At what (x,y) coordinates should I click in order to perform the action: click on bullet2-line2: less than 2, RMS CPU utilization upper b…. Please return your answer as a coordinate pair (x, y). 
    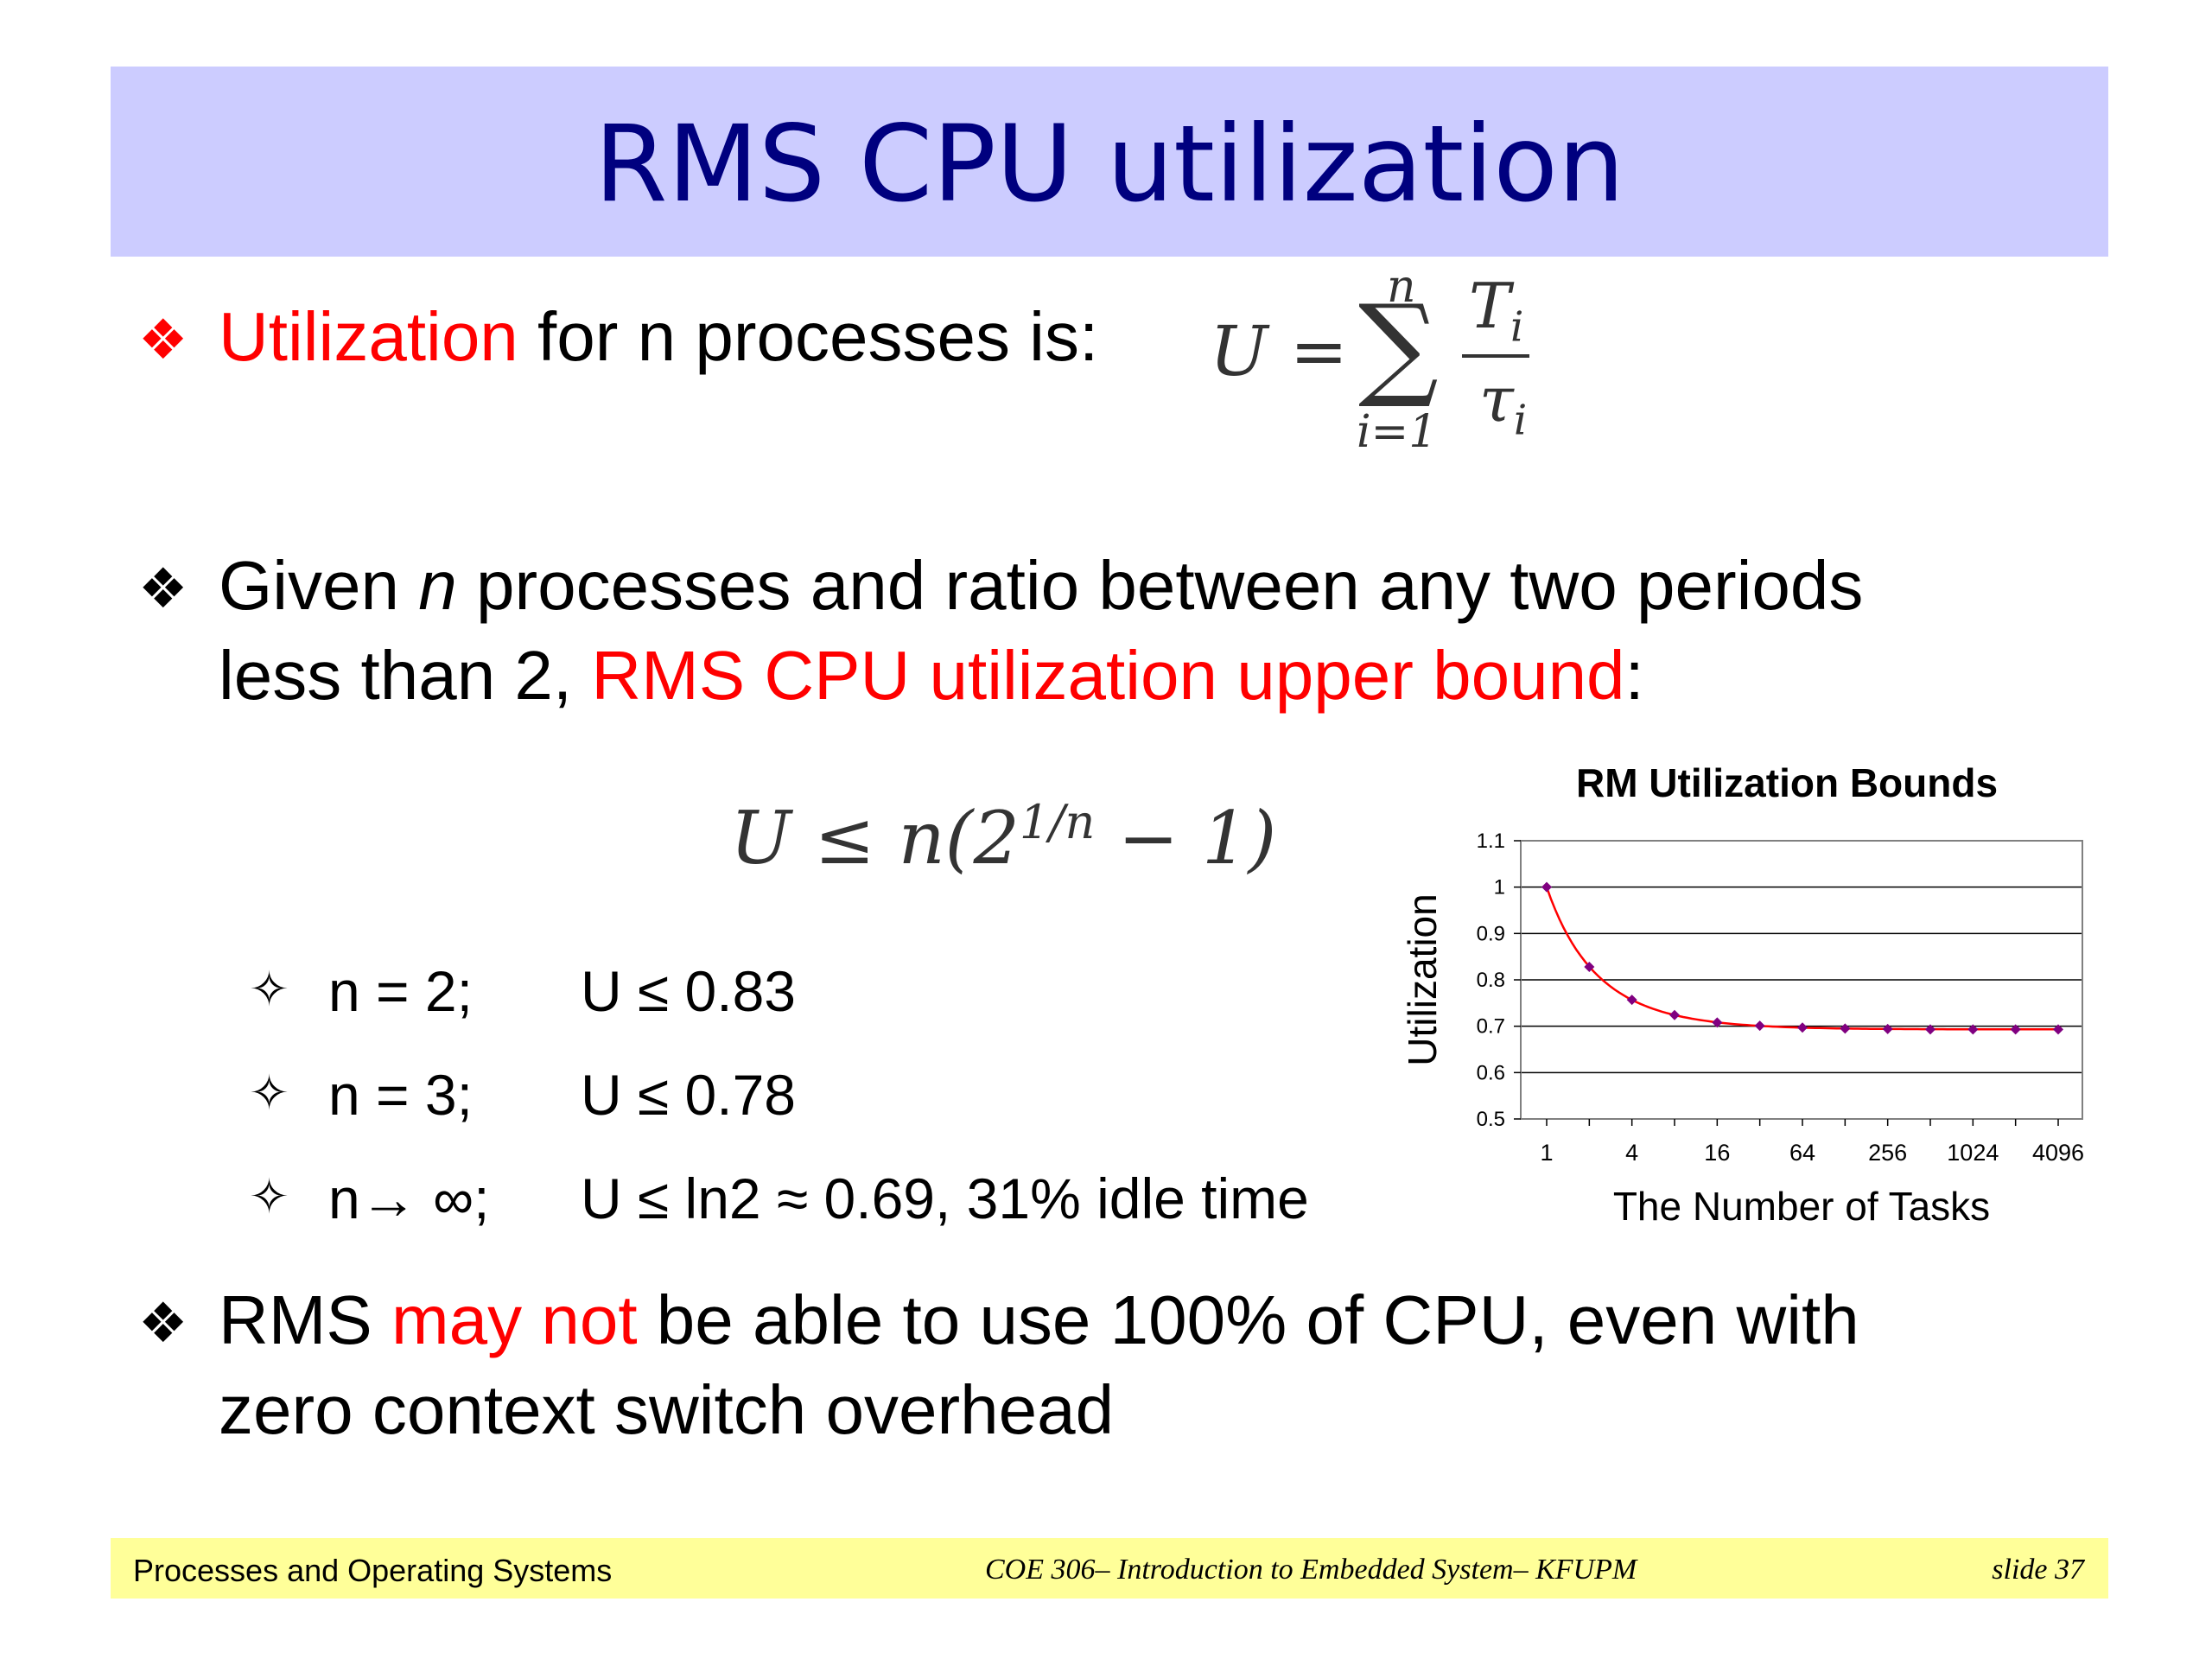
    Looking at the image, I should click on (932, 675).